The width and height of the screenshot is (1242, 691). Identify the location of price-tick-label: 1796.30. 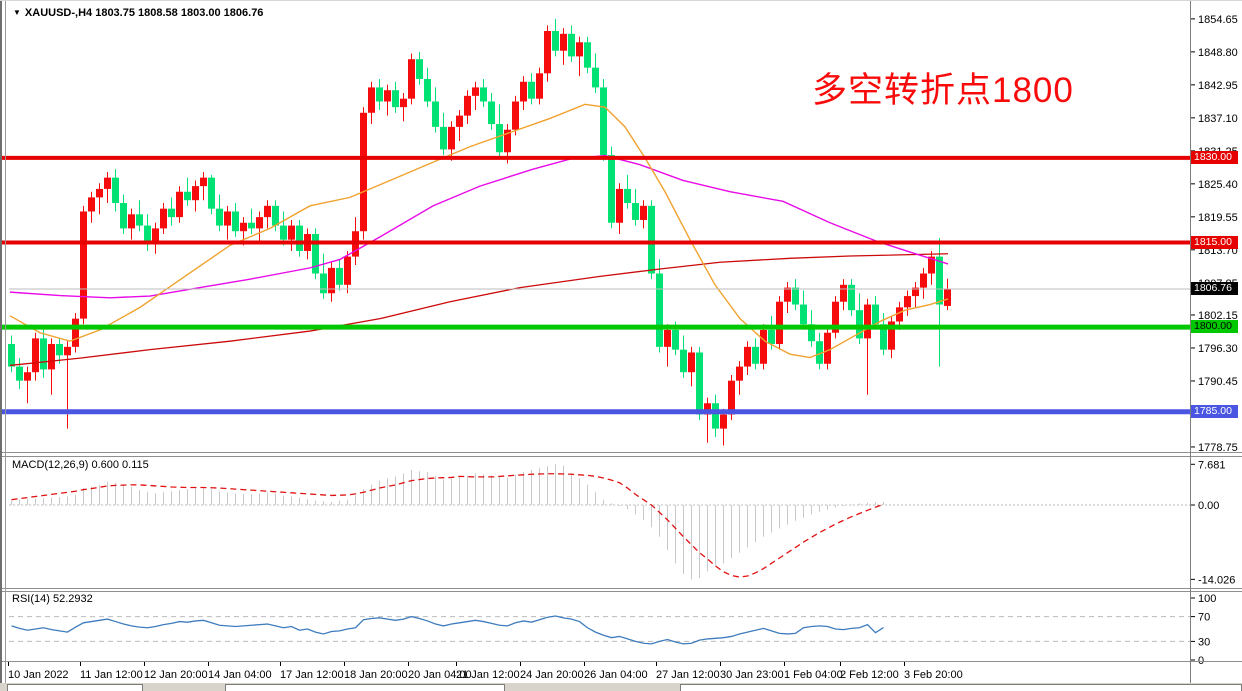
(1218, 349).